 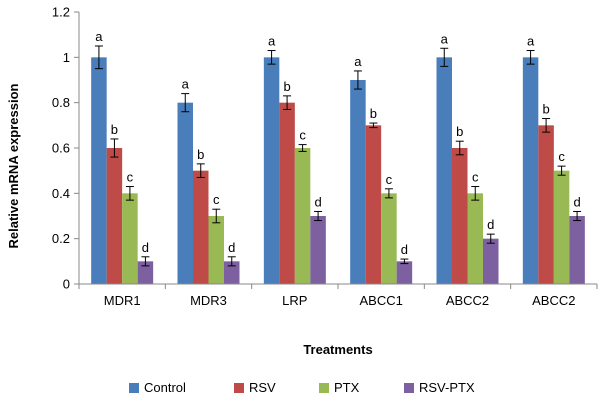 I want to click on x-tick-label: ABCC1, so click(x=380, y=300).